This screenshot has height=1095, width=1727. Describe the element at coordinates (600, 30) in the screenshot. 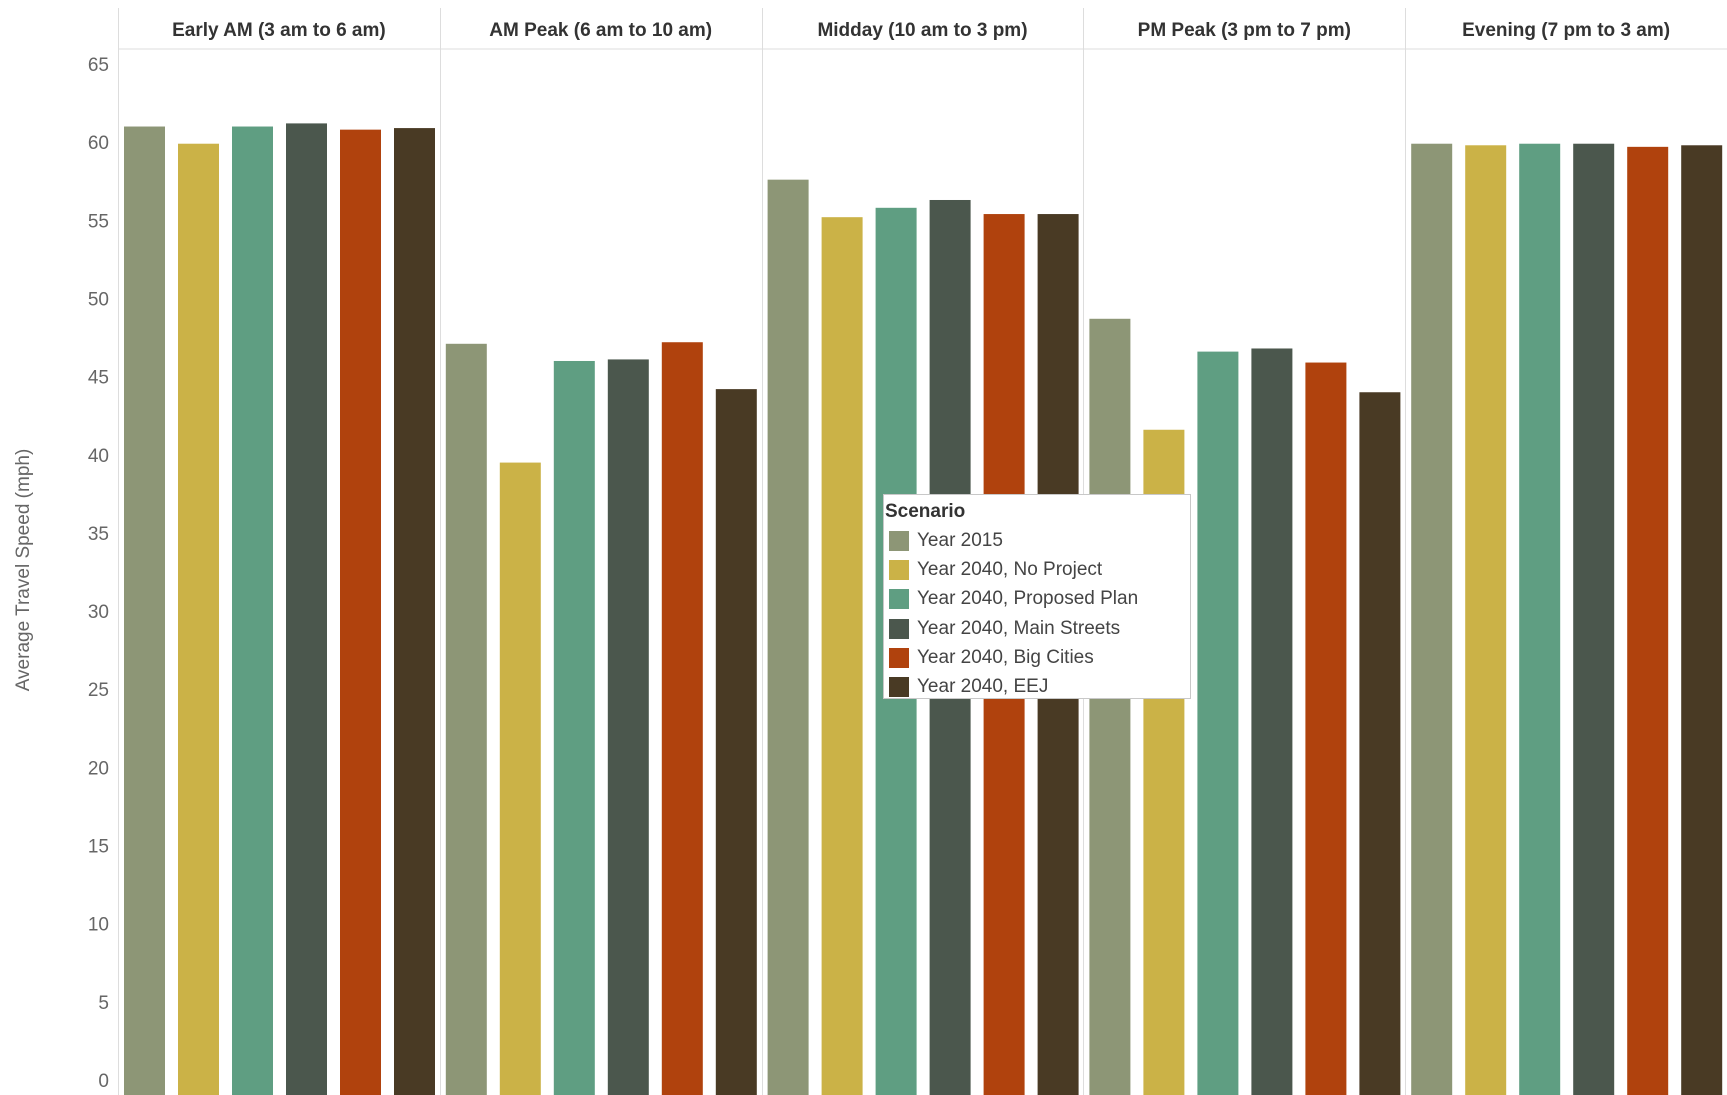

I see `panel-header: AM Peak (6 am to 10 am)` at that location.